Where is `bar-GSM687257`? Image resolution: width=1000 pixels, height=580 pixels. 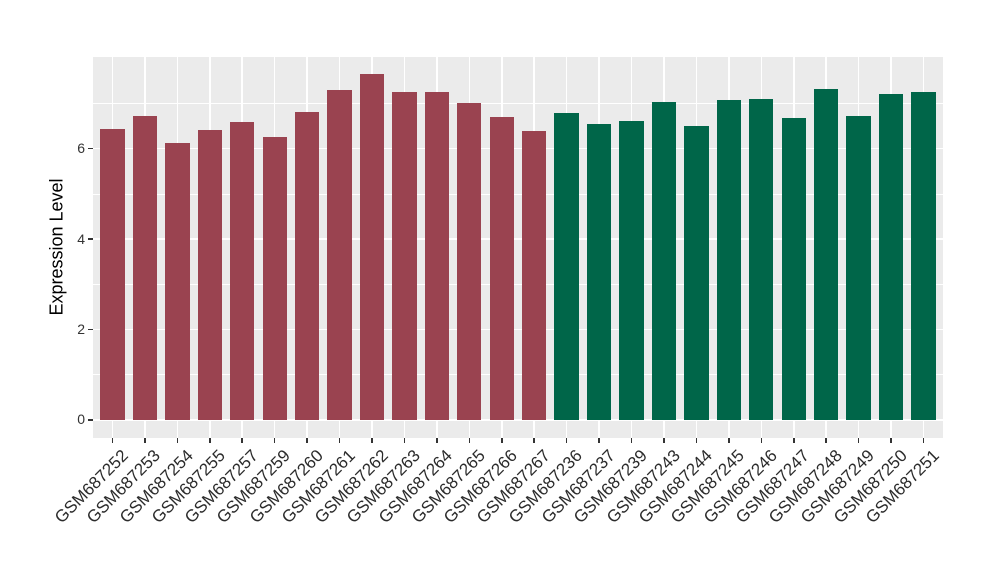
bar-GSM687257 is located at coordinates (242, 271).